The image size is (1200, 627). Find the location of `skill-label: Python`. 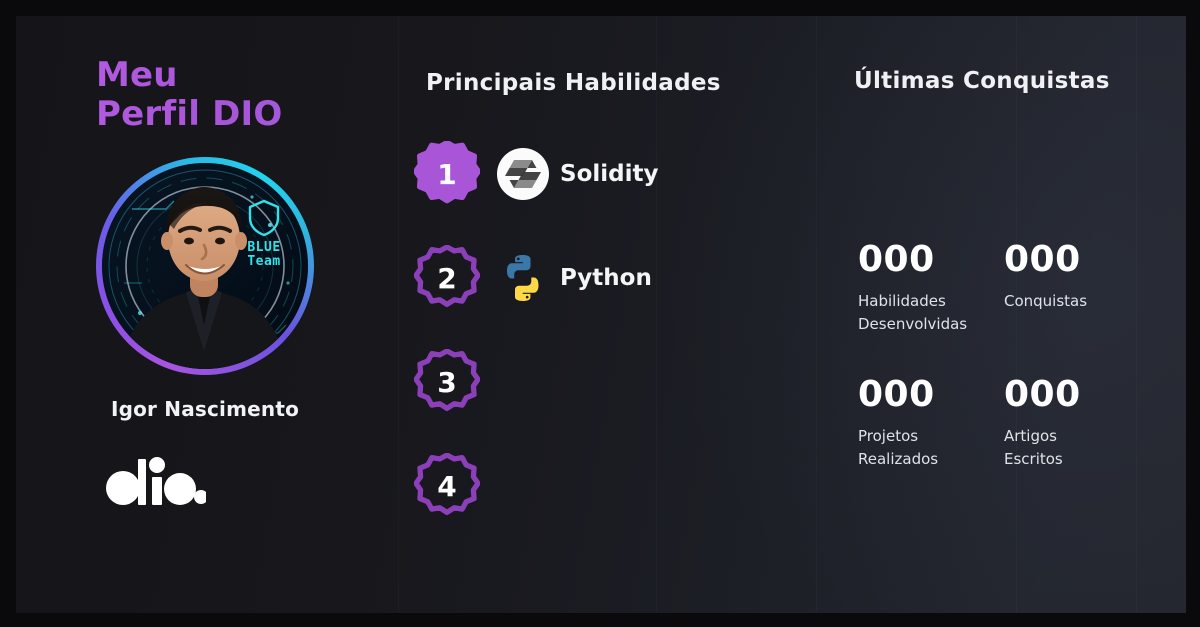

skill-label: Python is located at coordinates (606, 278).